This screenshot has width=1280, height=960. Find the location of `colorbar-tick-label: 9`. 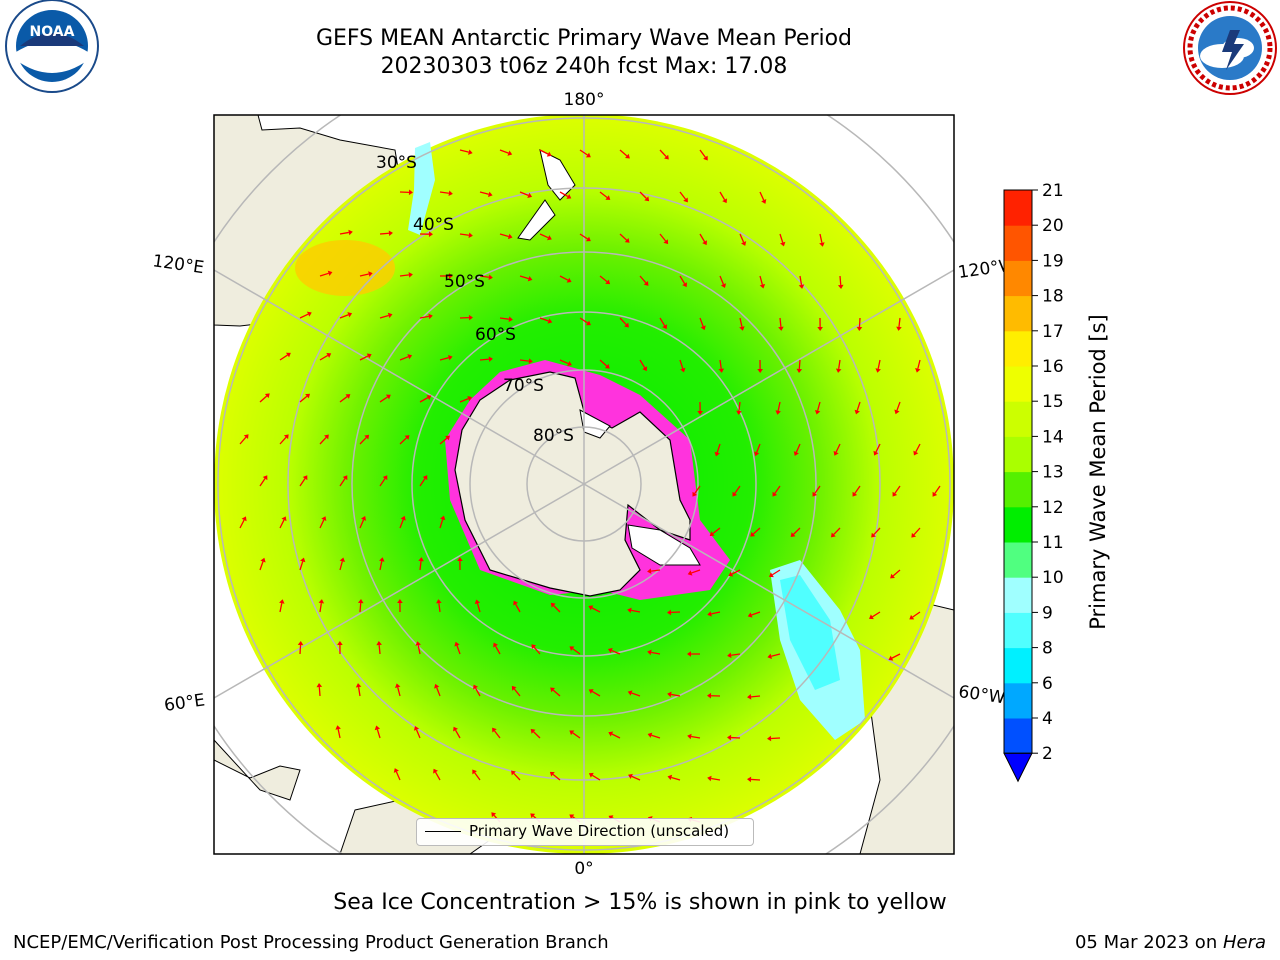

colorbar-tick-label: 9 is located at coordinates (1047, 613).